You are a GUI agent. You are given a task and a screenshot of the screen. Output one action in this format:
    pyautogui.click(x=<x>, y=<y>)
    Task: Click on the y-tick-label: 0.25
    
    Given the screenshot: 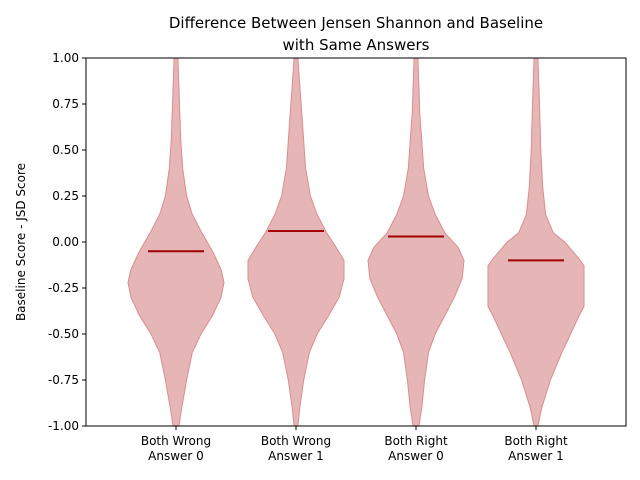 What is the action you would take?
    pyautogui.click(x=65, y=196)
    